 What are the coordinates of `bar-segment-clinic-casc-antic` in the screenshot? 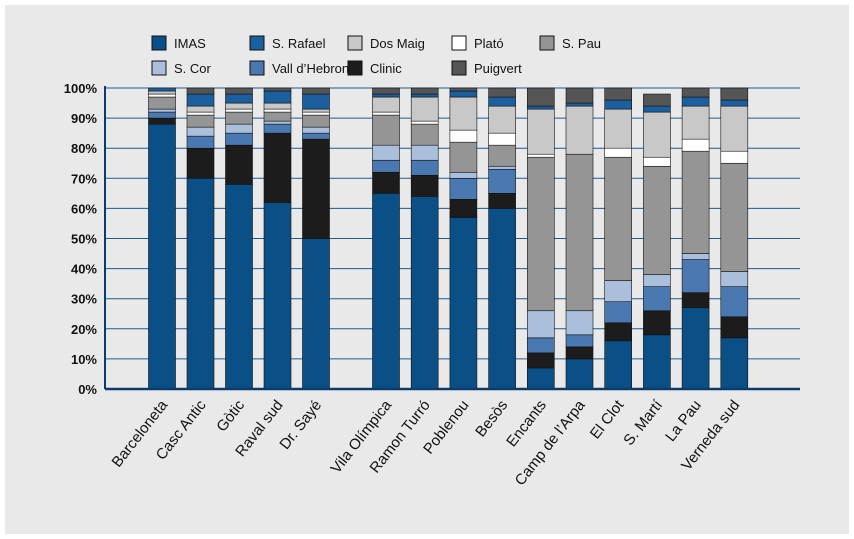 It's located at (200, 163).